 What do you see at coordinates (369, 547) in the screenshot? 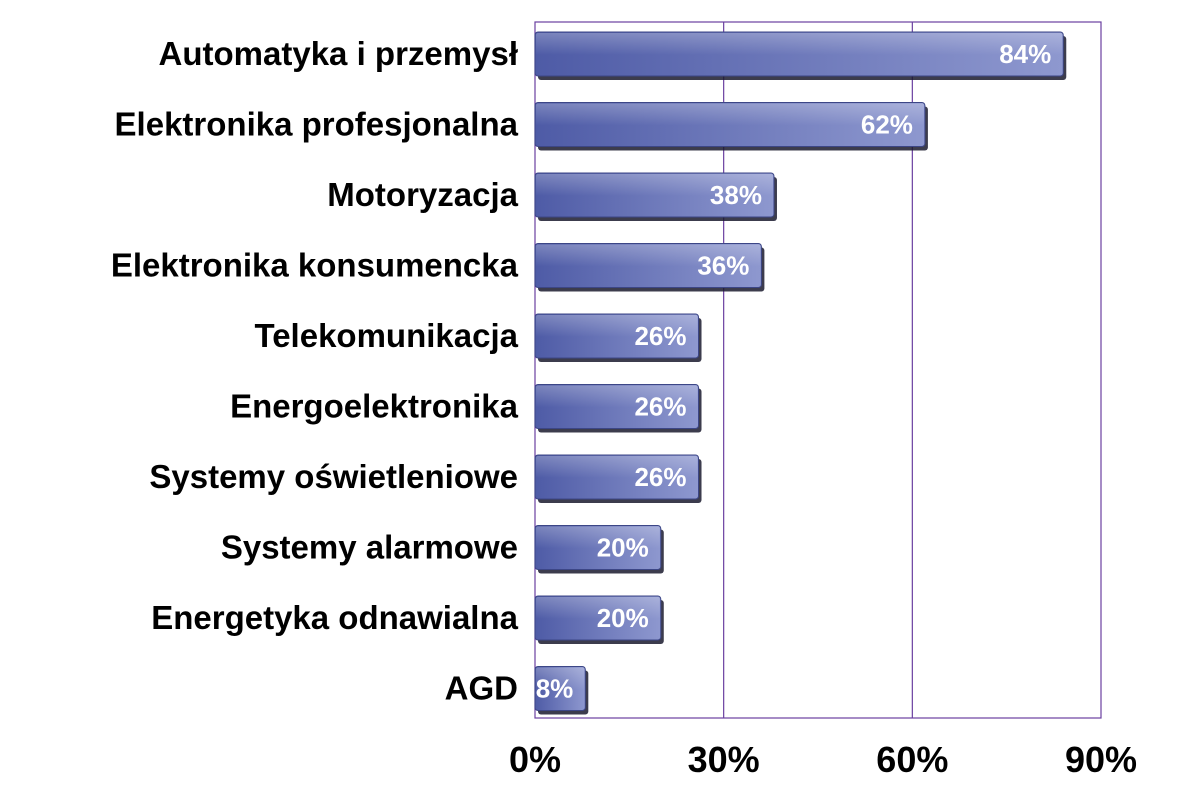
I see `category-label: Systemy alarmowe` at bounding box center [369, 547].